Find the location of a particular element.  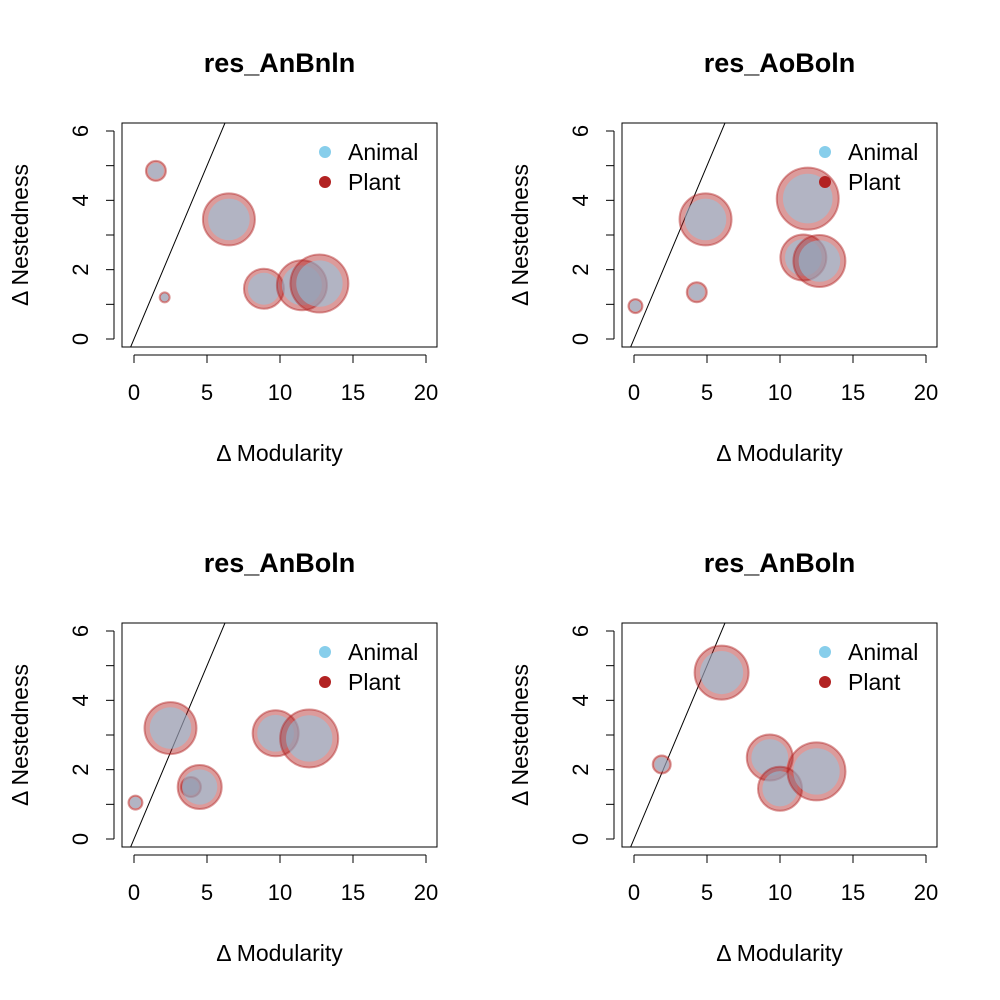

chart-title: res_AnBnln is located at coordinates (280, 63).